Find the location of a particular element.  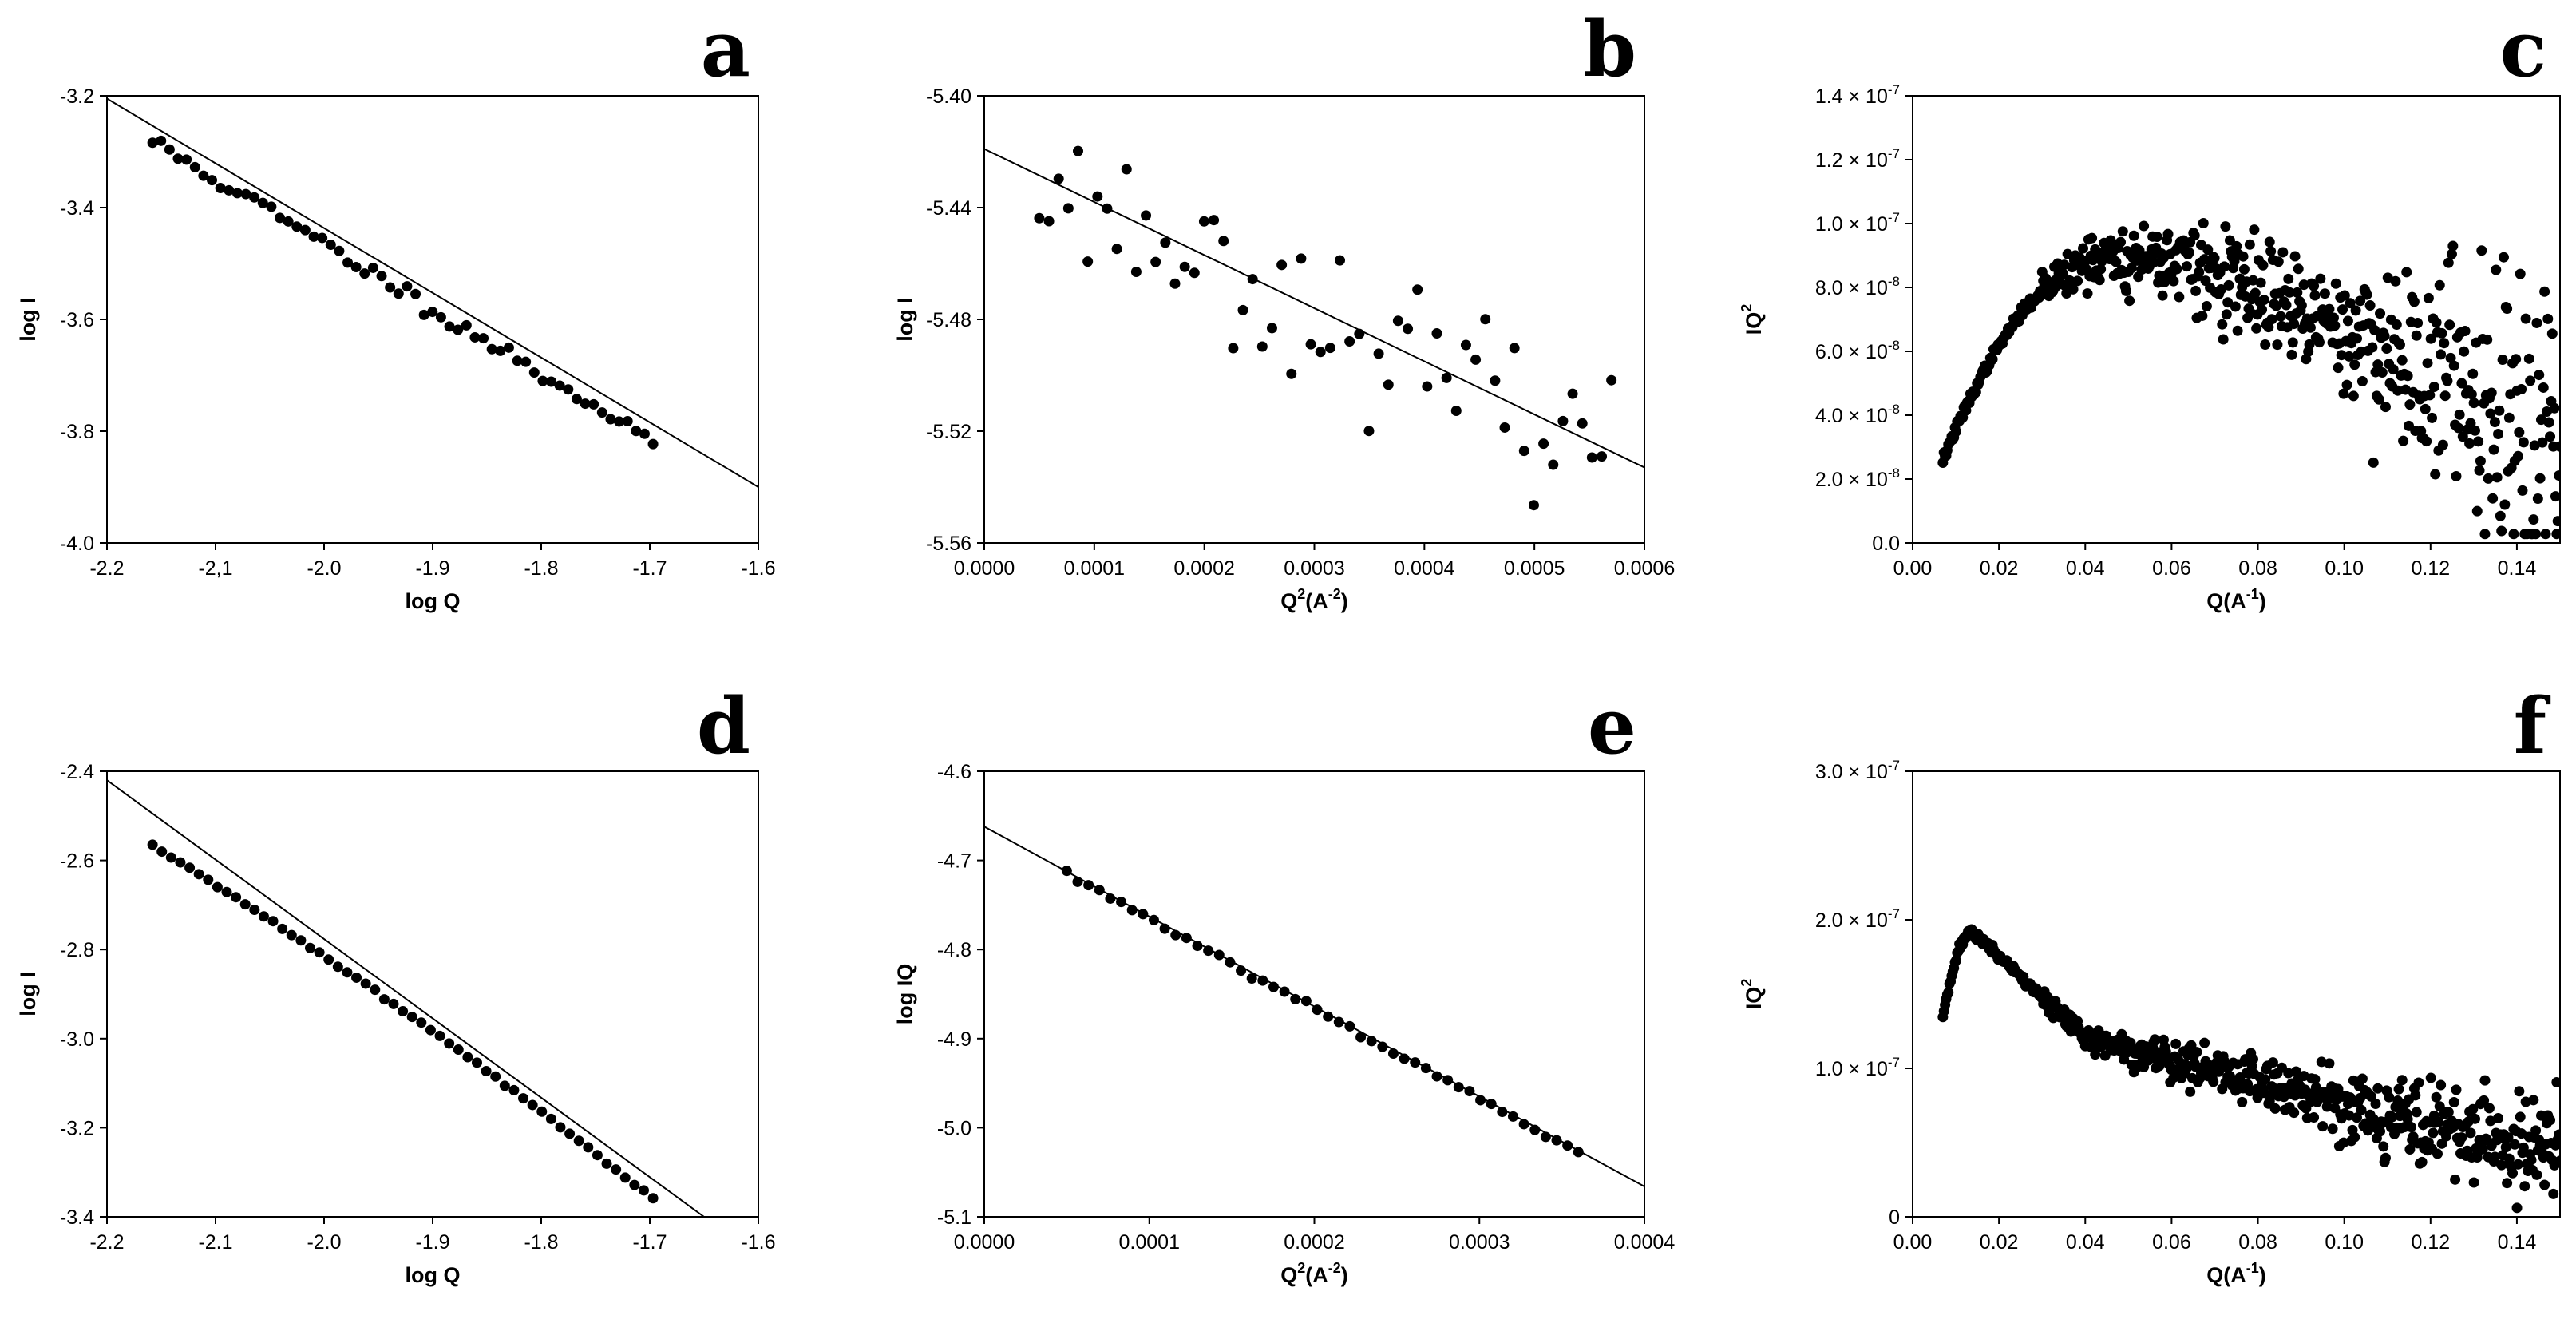

panel-c-y-tick-label: 2.0 × 10⁻⁸ is located at coordinates (1857, 478).